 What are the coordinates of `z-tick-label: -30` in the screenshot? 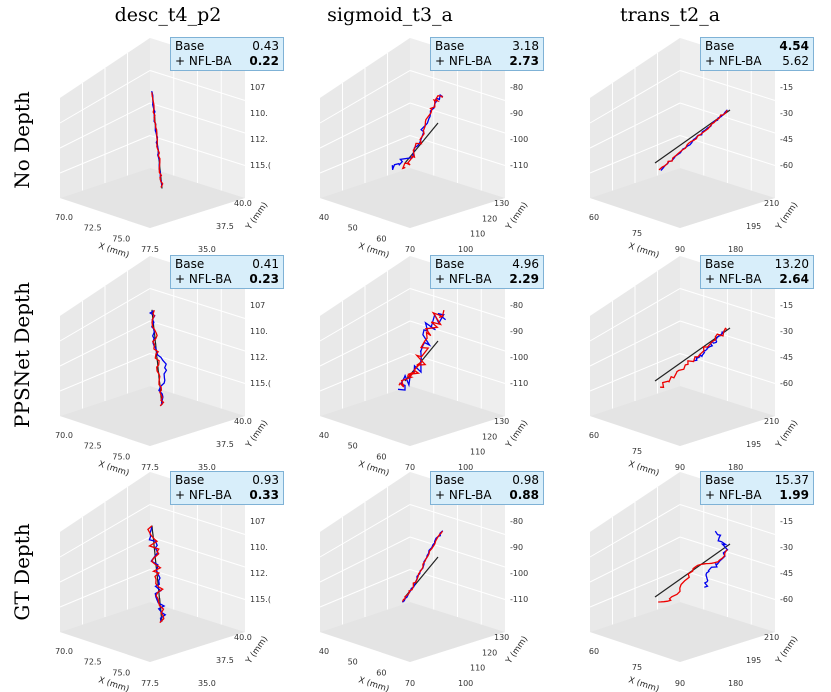 It's located at (786, 547).